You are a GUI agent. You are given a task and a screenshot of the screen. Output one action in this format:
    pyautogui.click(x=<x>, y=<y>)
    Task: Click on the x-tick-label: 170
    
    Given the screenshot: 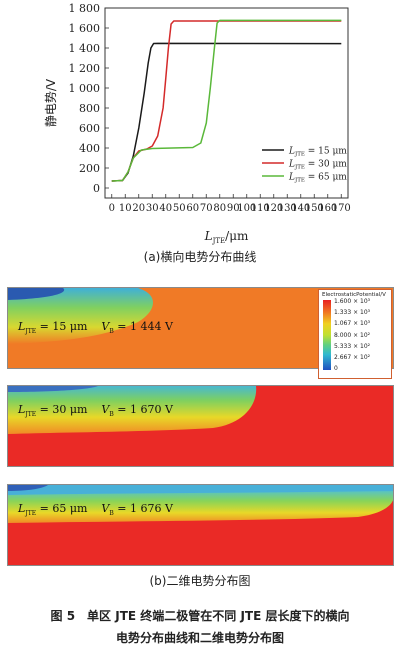 What is the action you would take?
    pyautogui.click(x=341, y=208)
    